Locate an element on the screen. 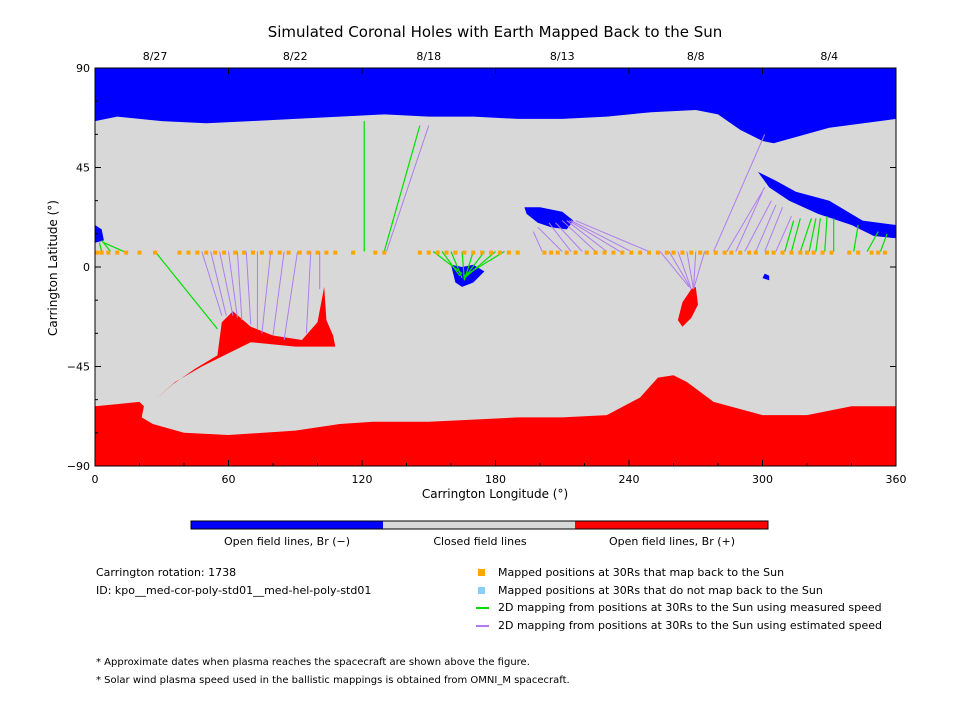 This screenshot has width=960, height=720. y-tick-label: 0 is located at coordinates (86, 267).